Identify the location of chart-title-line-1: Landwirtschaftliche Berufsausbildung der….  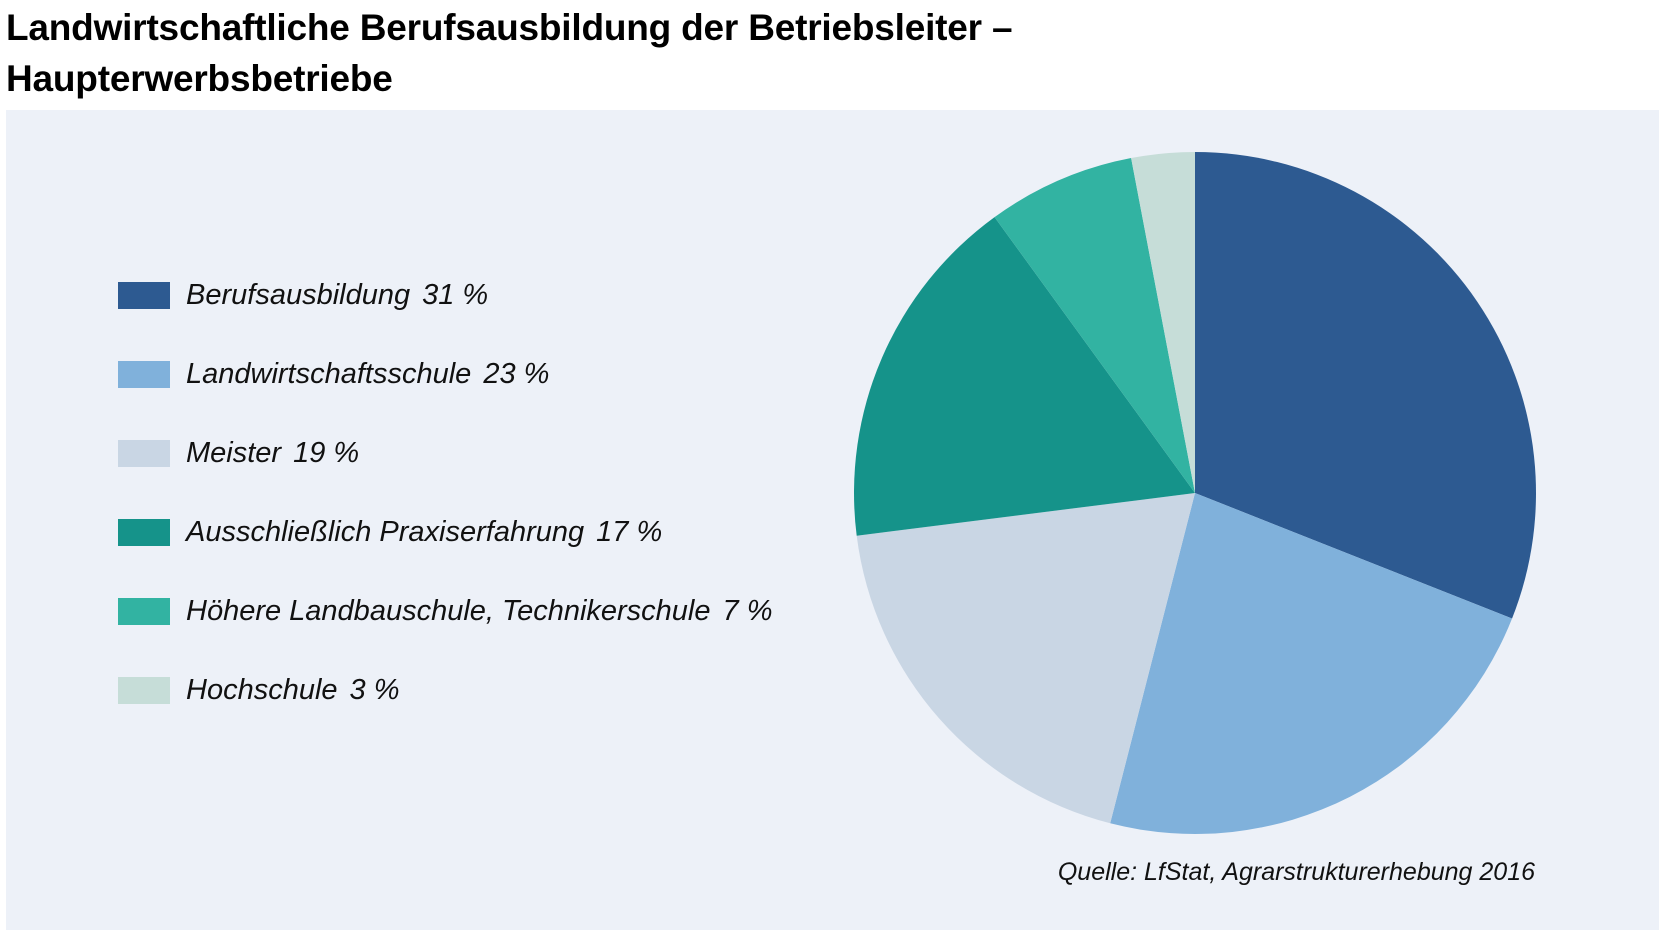
(509, 27).